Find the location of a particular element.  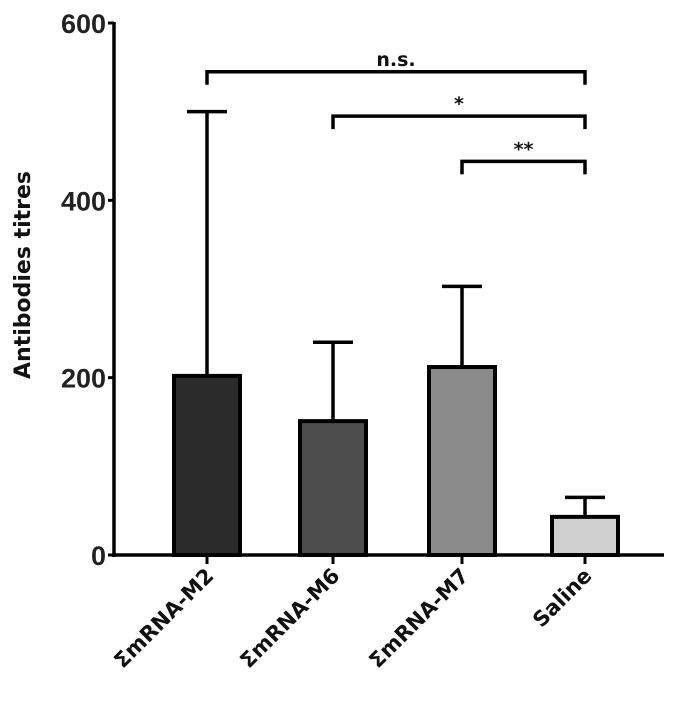

y-tick-label: 200 is located at coordinates (83, 379).